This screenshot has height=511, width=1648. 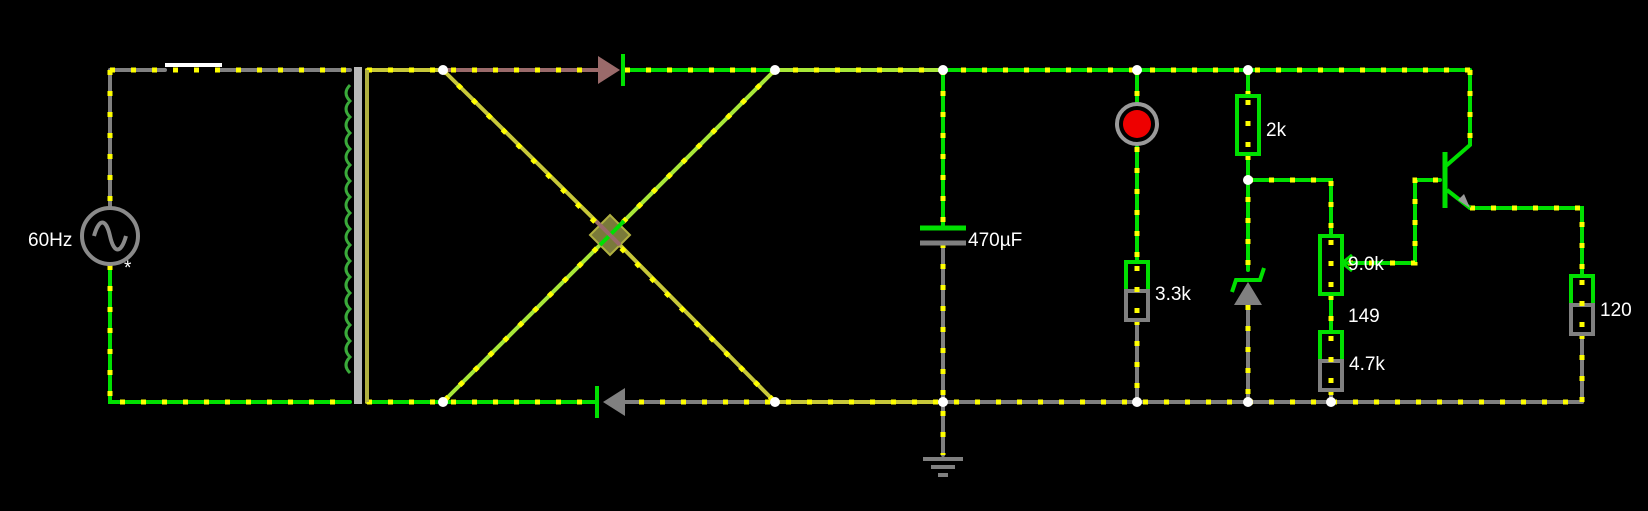 I want to click on resistor-120-label: 120, so click(x=1616, y=310).